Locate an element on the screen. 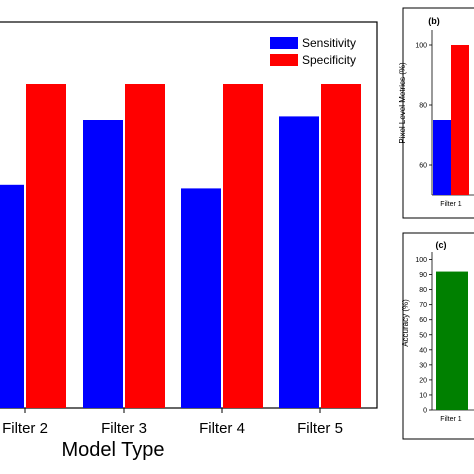 The image size is (474, 474). panel-c-bars is located at coordinates (452, 340).